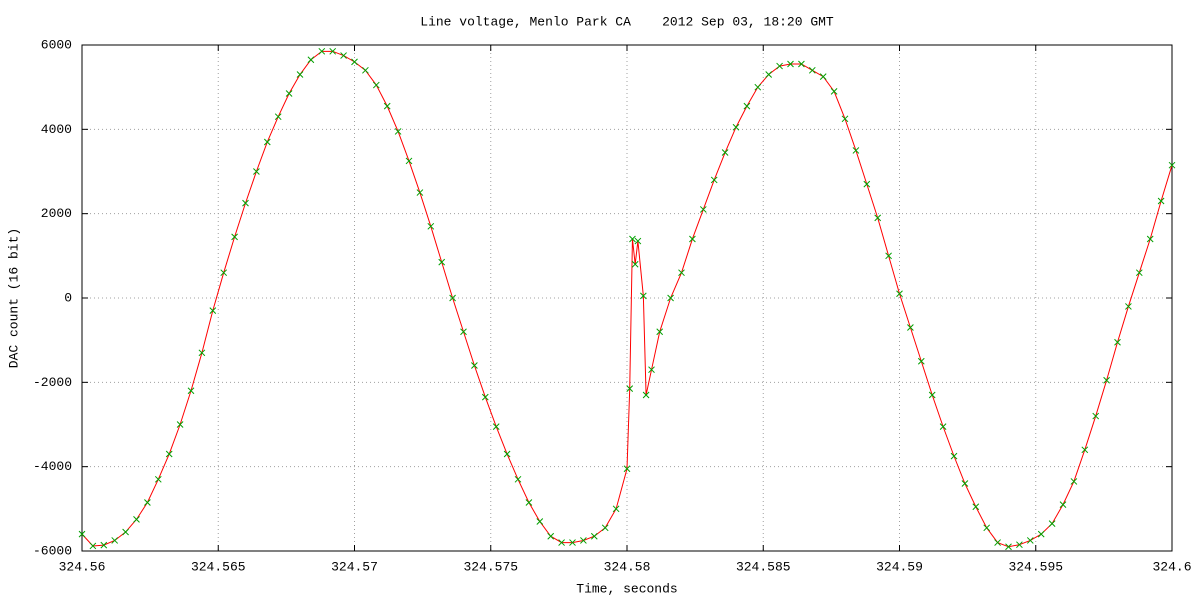  I want to click on x-tick-label: 324.585, so click(763, 566).